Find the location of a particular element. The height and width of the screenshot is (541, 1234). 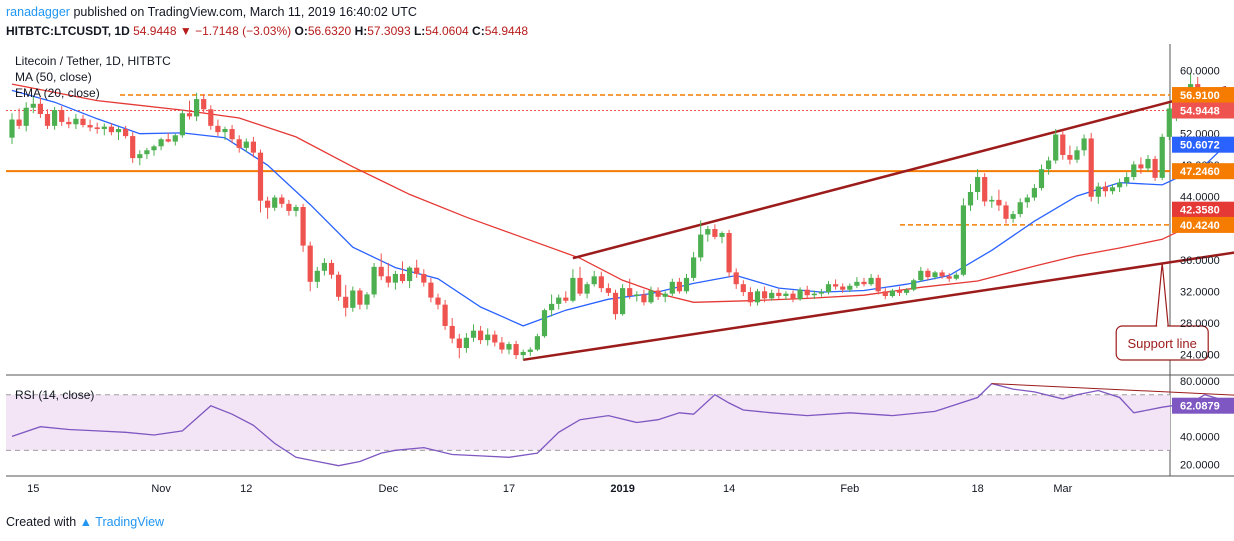

author-link: ranadagger is located at coordinates (38, 12).